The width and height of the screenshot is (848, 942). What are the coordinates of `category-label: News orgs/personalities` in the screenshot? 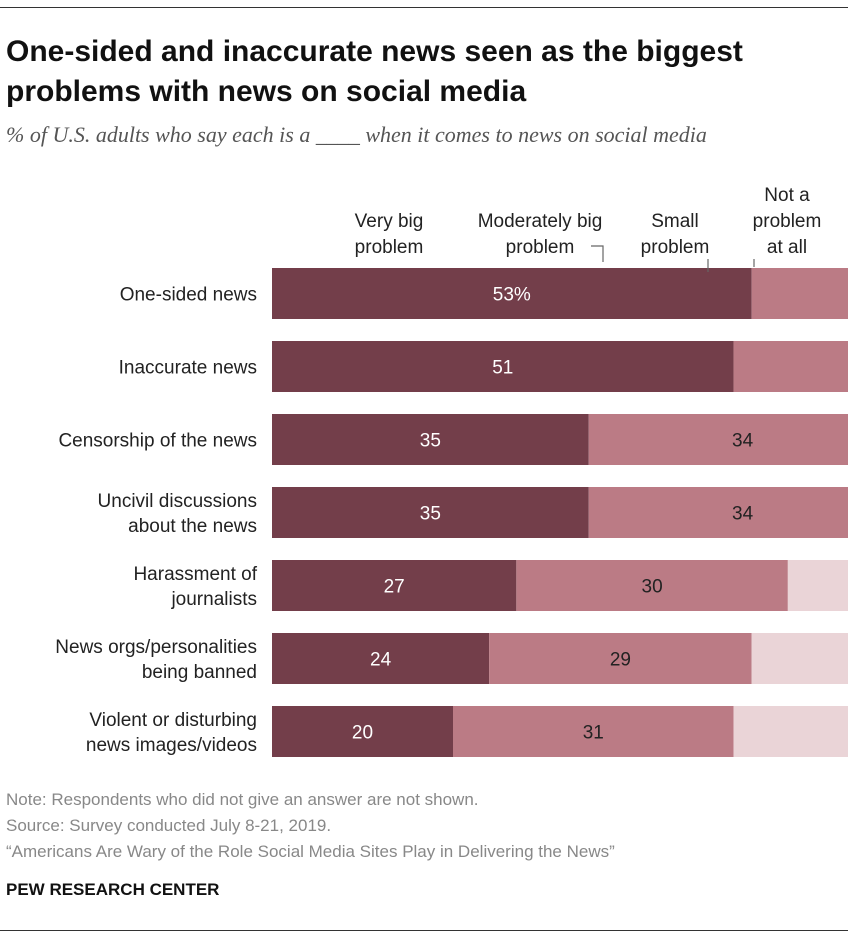 It's located at (156, 647).